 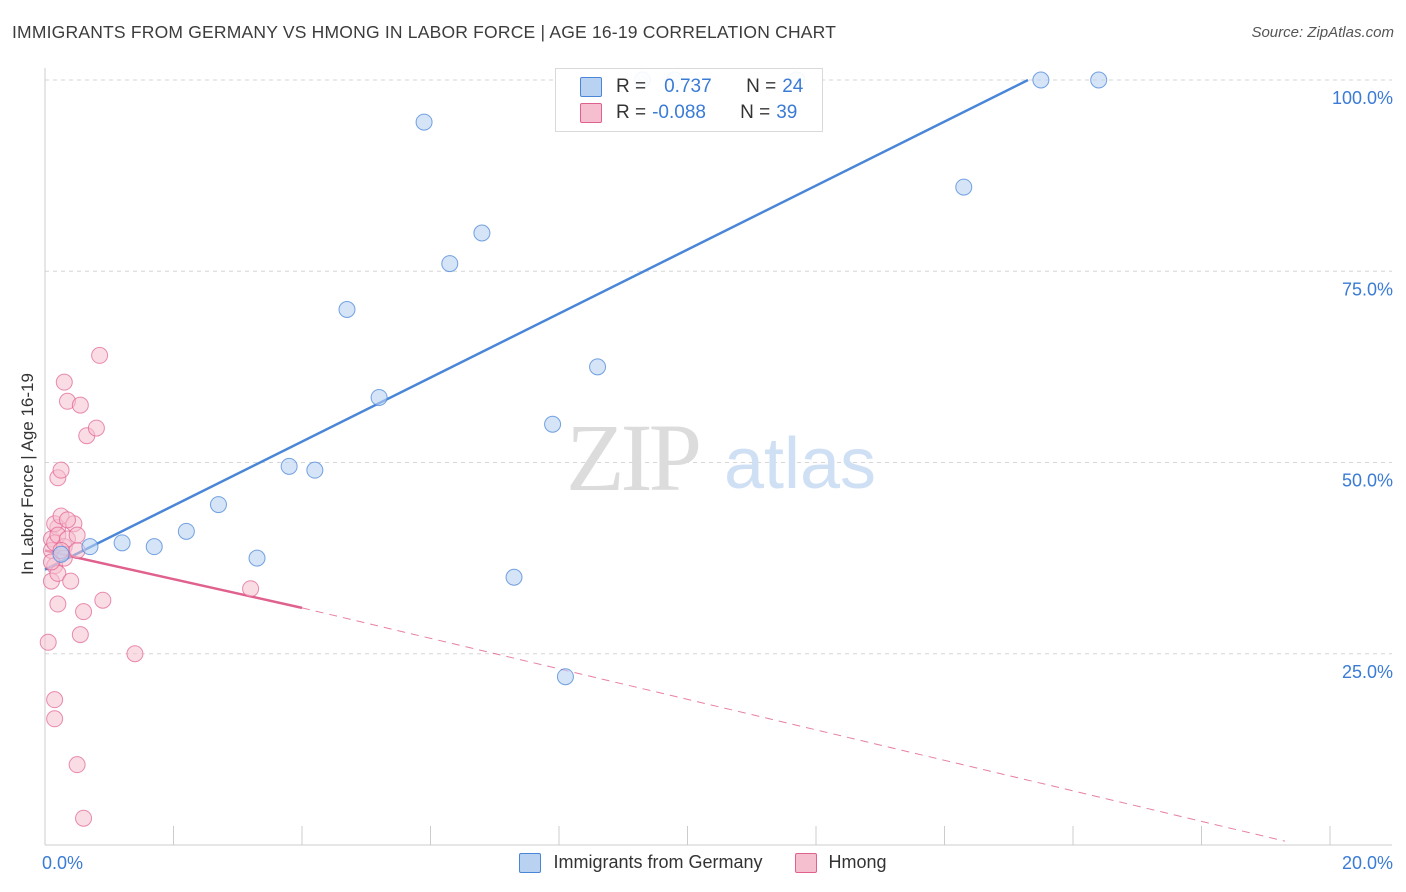 What do you see at coordinates (1367, 863) in the screenshot?
I see `x-tick-label-20: 20.0%` at bounding box center [1367, 863].